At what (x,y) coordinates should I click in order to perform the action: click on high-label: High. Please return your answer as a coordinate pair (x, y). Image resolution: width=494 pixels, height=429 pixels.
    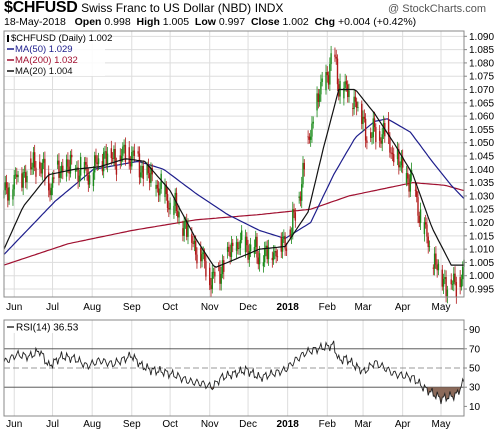
    Looking at the image, I should click on (148, 22).